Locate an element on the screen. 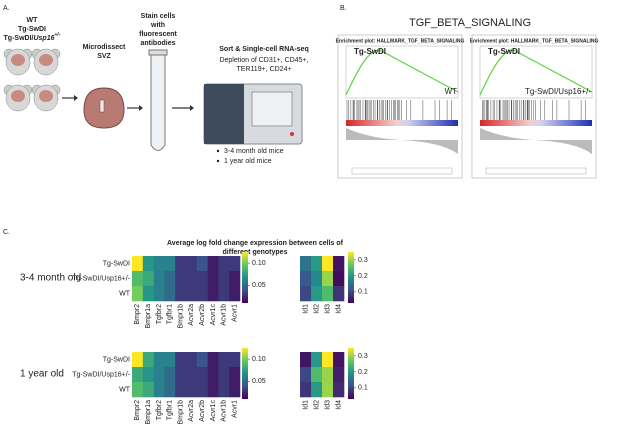 The width and height of the screenshot is (617, 443). plot-frame is located at coordinates (400, 106).